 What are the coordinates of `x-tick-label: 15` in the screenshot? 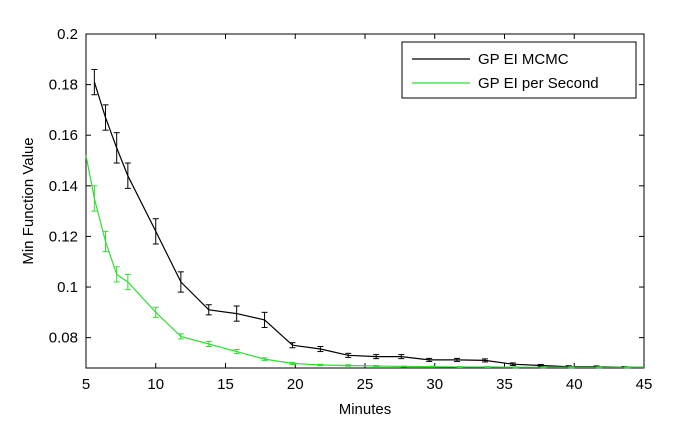 It's located at (225, 384).